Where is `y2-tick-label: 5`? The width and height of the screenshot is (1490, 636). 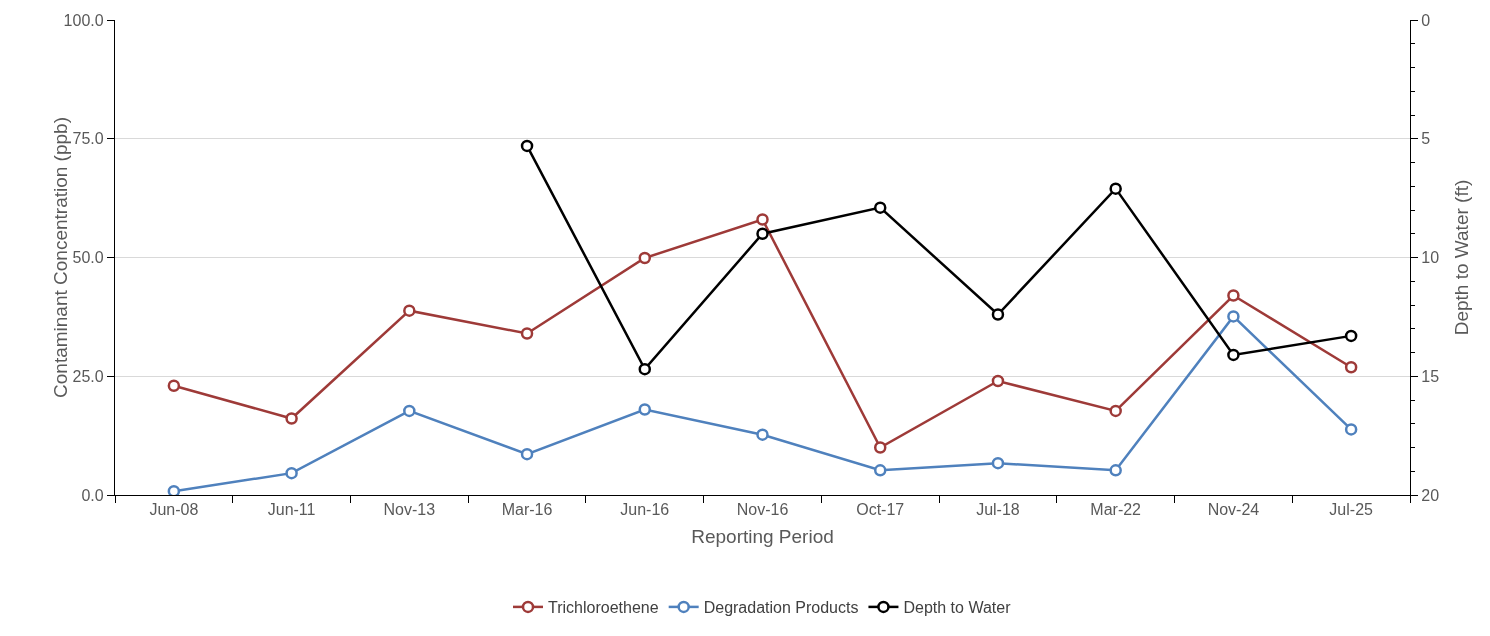
y2-tick-label: 5 is located at coordinates (1426, 139).